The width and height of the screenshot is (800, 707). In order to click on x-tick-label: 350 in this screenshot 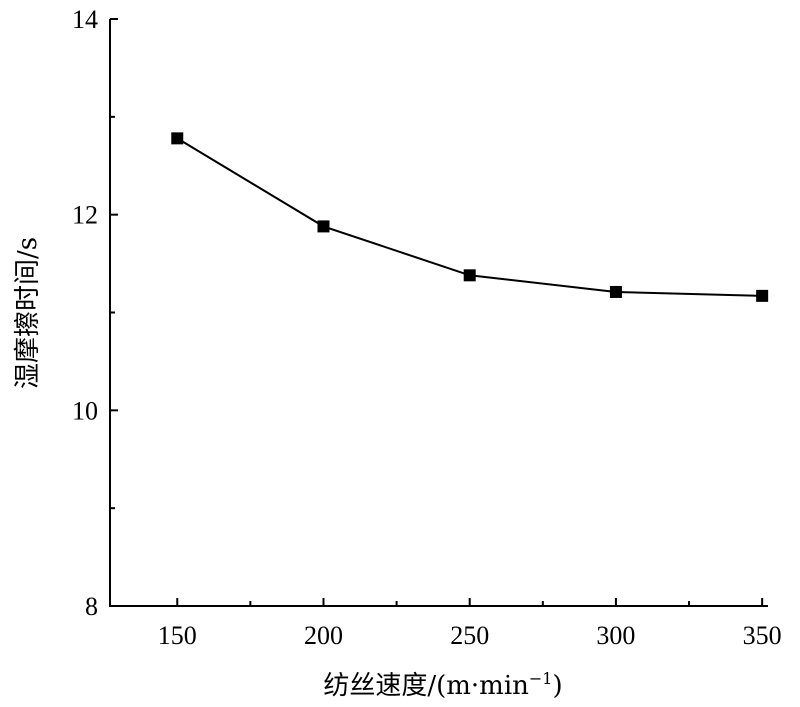, I will do `click(762, 635)`.